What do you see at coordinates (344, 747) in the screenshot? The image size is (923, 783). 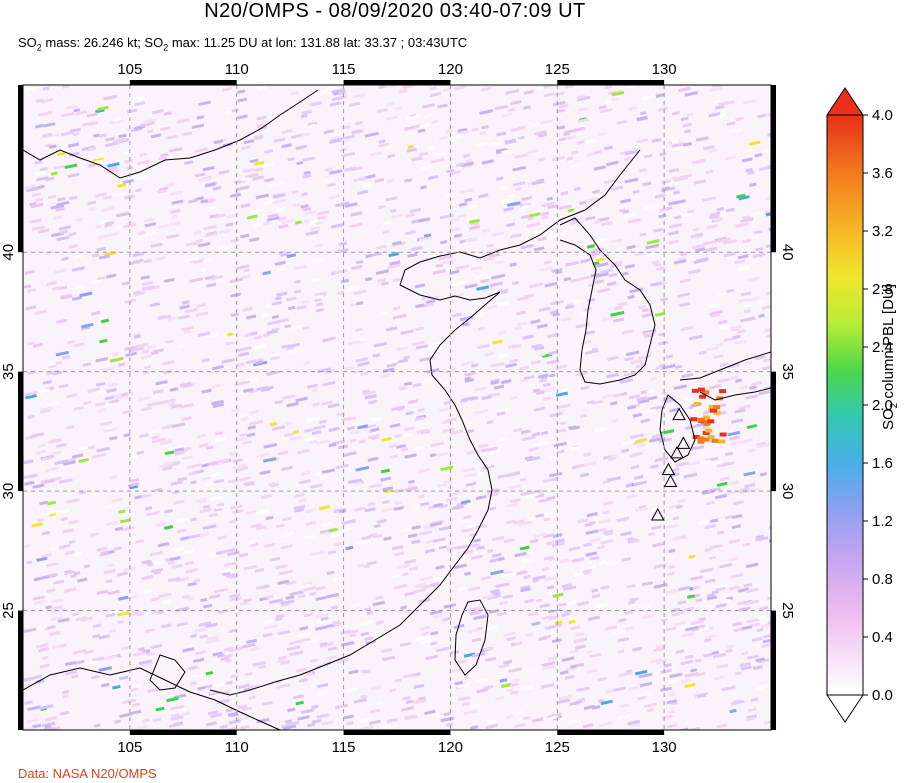 I see `lon-tick-label-bottom: 115` at bounding box center [344, 747].